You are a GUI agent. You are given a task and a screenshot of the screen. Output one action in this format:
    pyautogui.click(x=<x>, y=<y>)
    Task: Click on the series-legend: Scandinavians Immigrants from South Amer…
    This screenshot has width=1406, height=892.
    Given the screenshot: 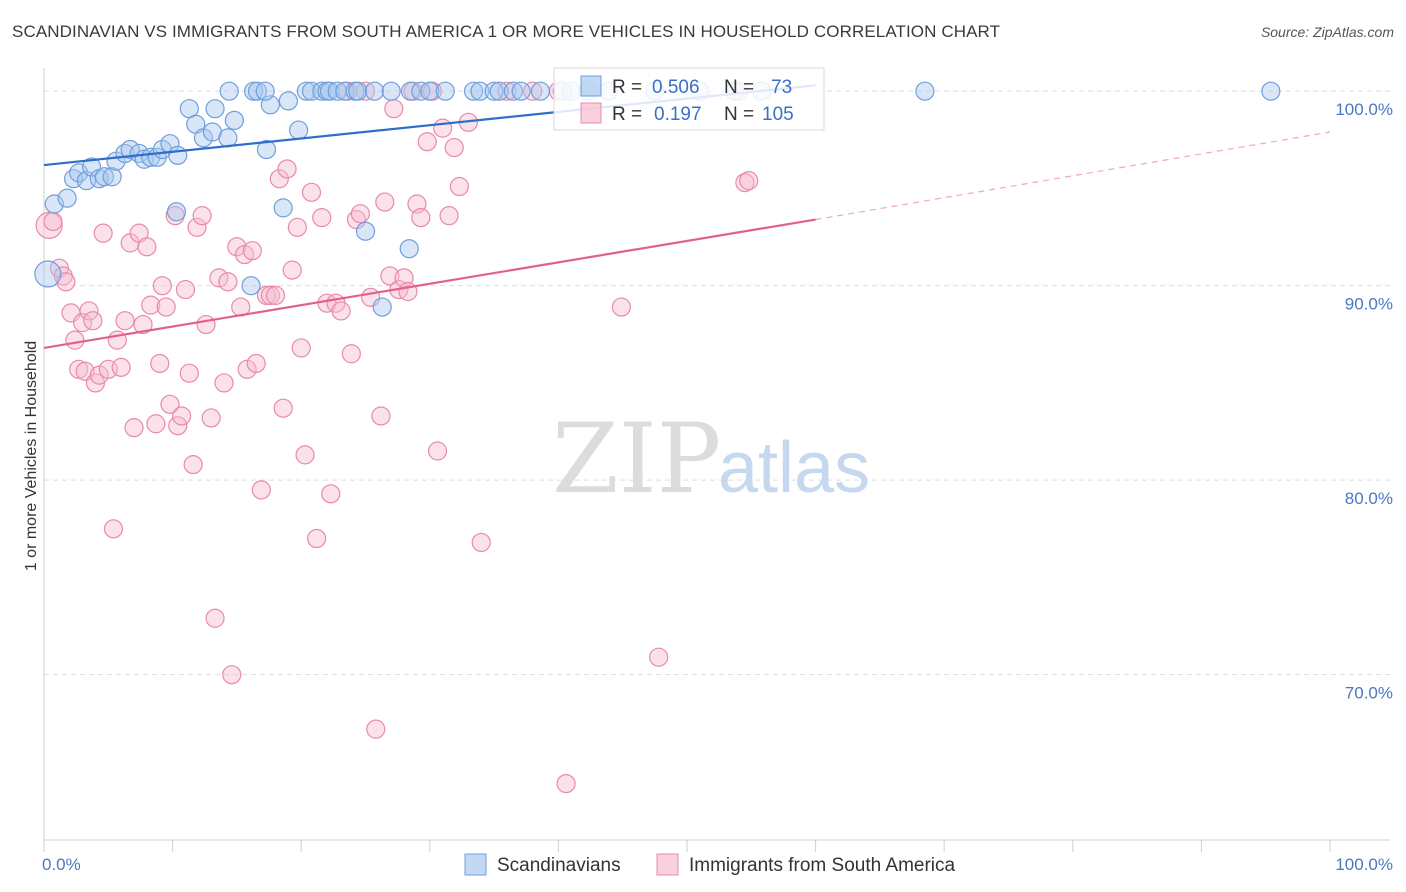 What is the action you would take?
    pyautogui.click(x=710, y=864)
    